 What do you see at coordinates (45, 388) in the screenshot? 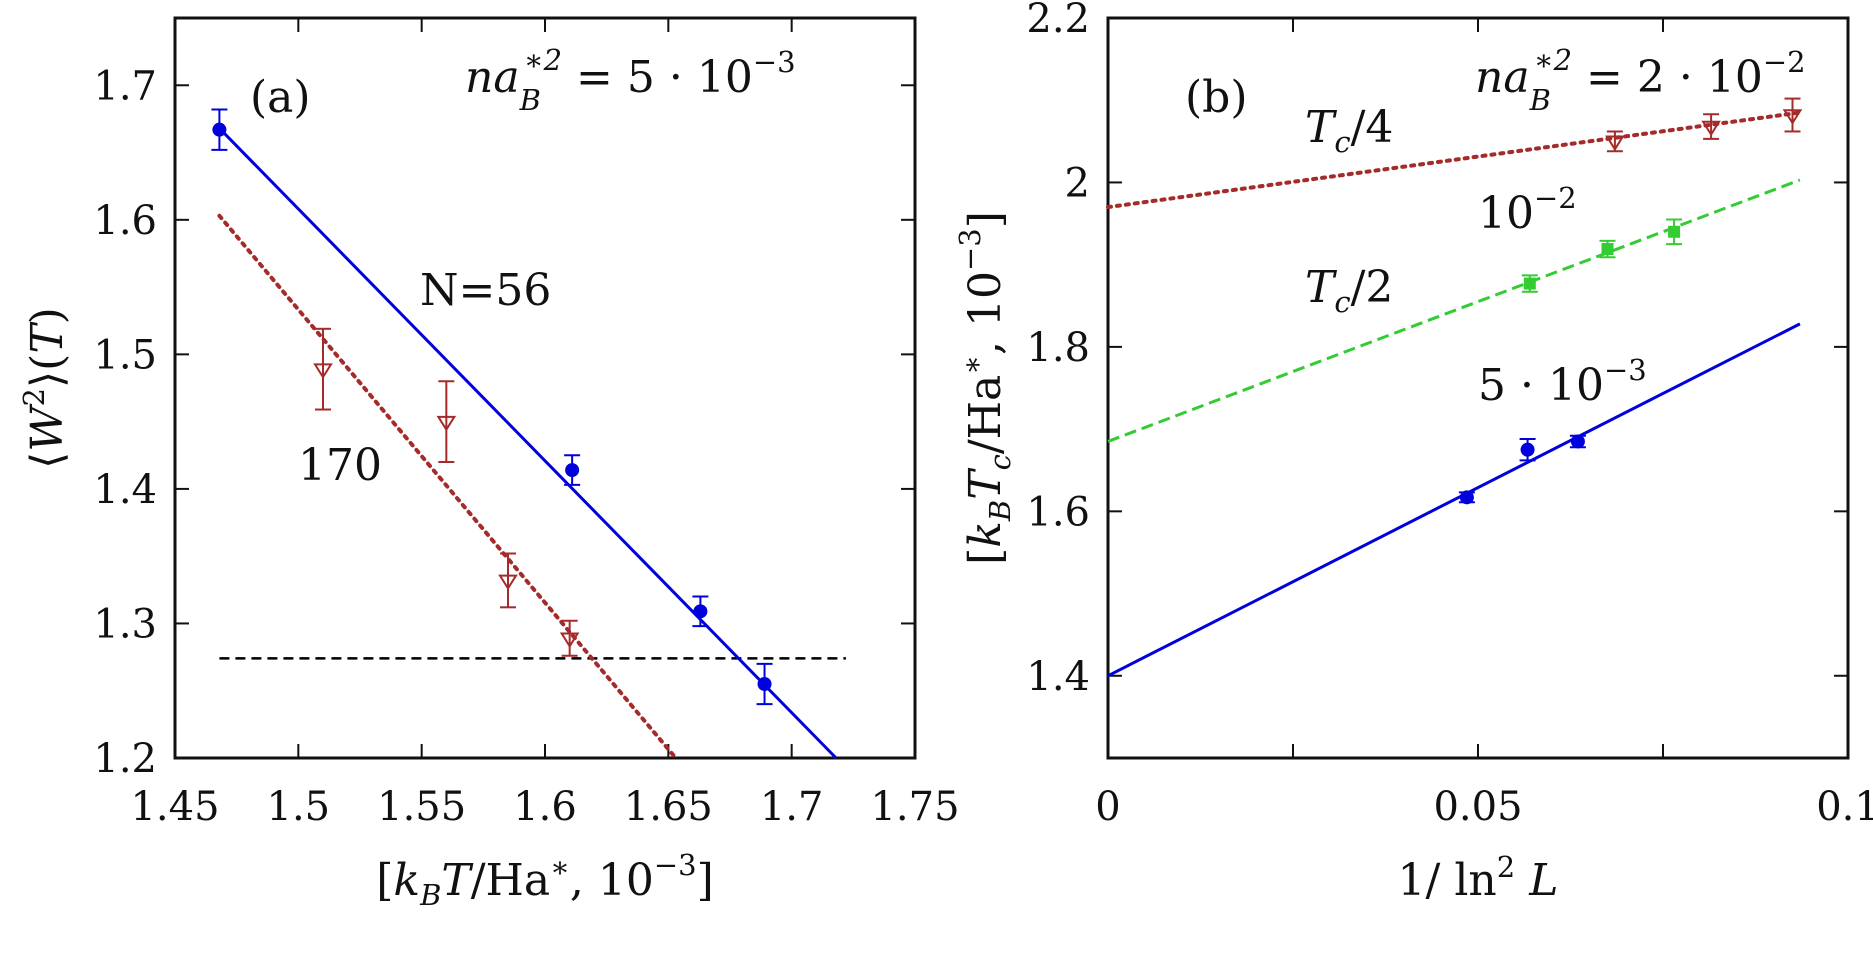
I see `panel-a-y-axis-label: ⟨W2⟩(T)` at bounding box center [45, 388].